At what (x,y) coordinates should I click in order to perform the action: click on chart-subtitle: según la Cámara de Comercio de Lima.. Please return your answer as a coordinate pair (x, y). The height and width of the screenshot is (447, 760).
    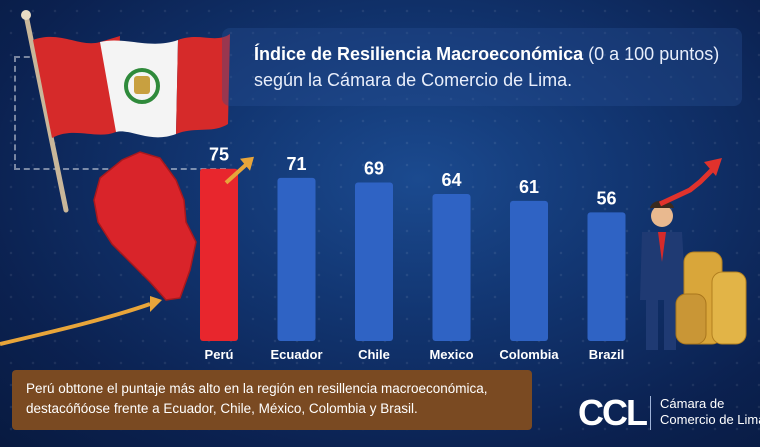
    Looking at the image, I should click on (413, 80).